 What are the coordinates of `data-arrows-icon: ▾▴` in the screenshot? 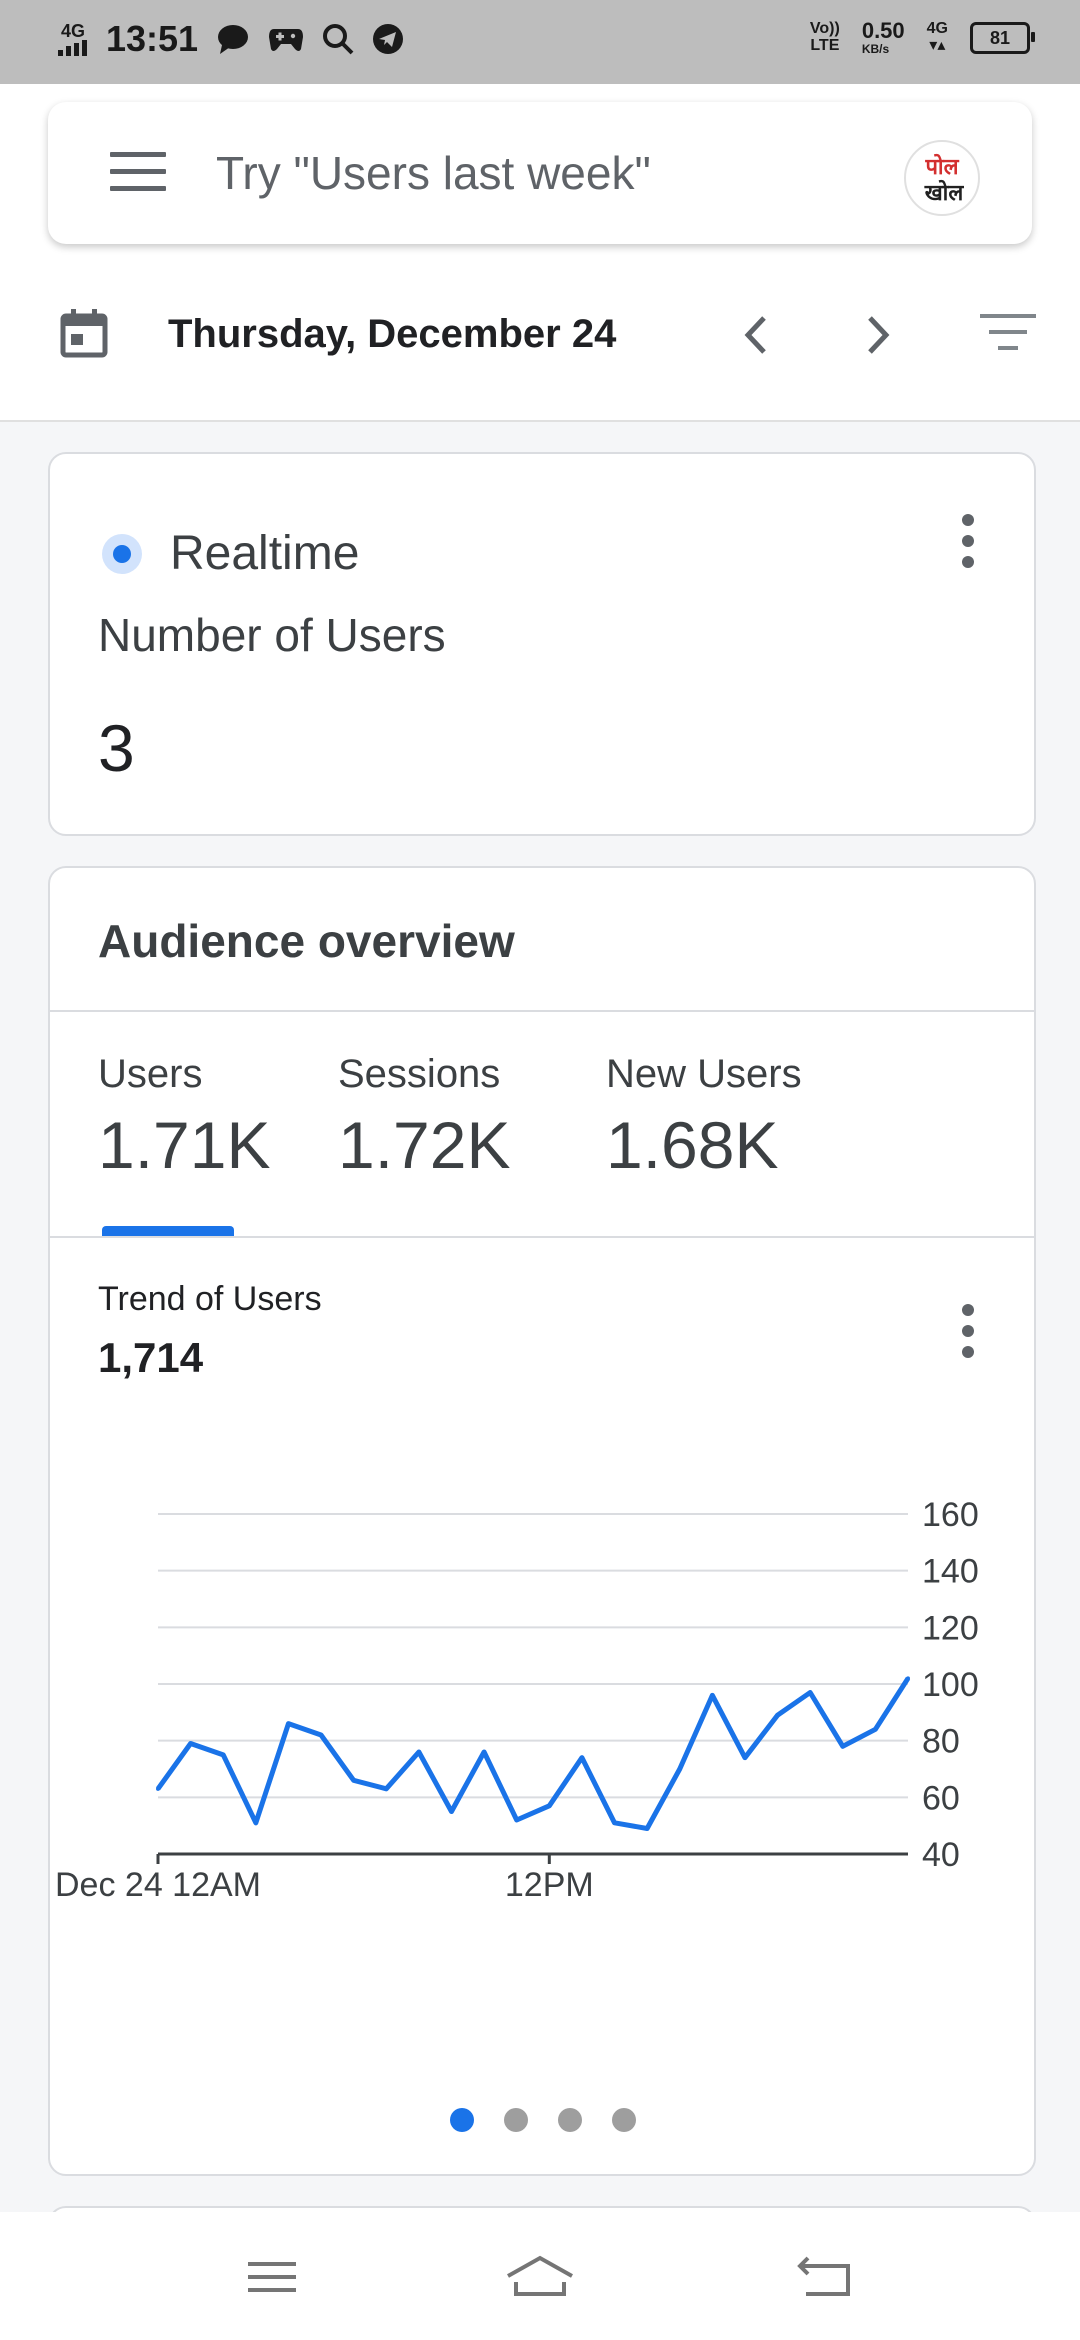 It's located at (937, 45).